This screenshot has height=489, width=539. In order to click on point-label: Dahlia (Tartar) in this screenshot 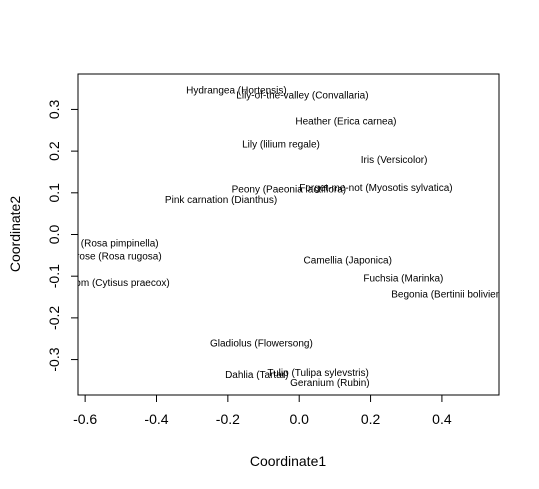, I will do `click(256, 375)`.